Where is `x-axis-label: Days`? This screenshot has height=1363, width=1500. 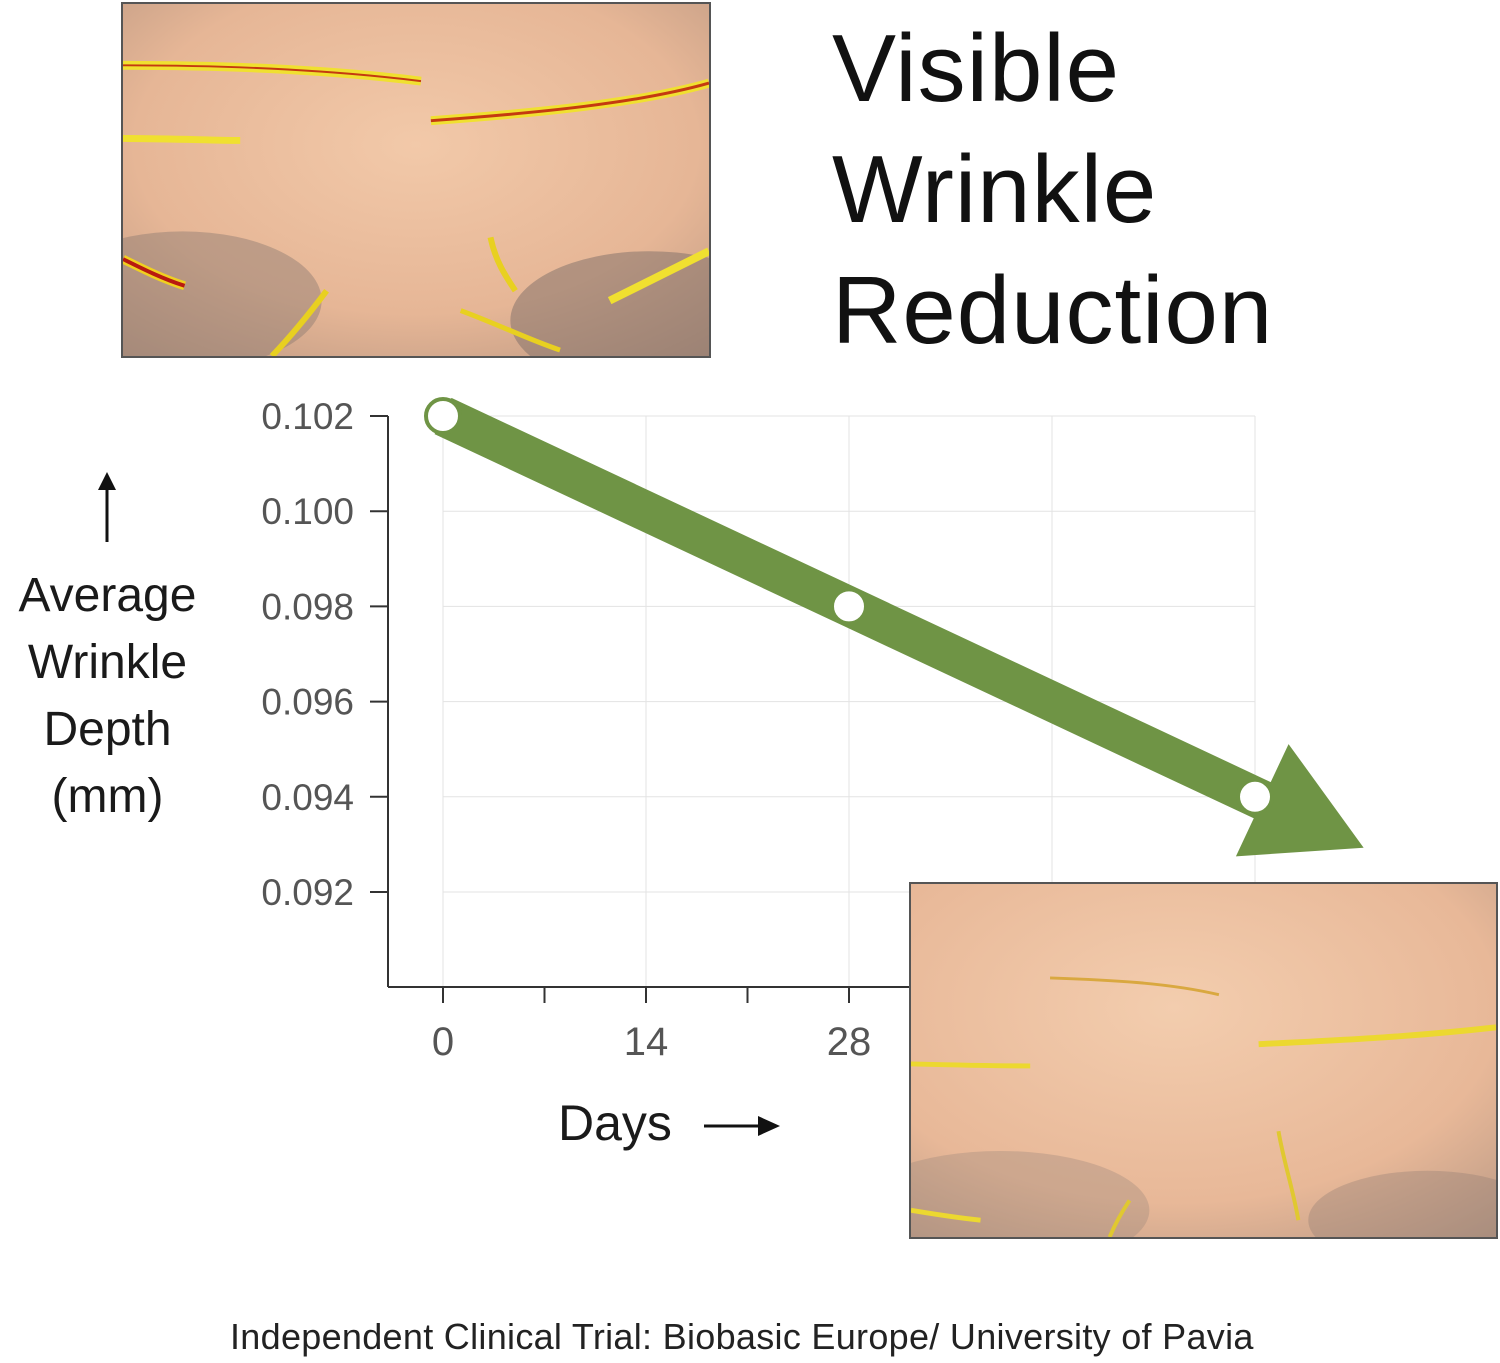
x-axis-label: Days is located at coordinates (615, 1123).